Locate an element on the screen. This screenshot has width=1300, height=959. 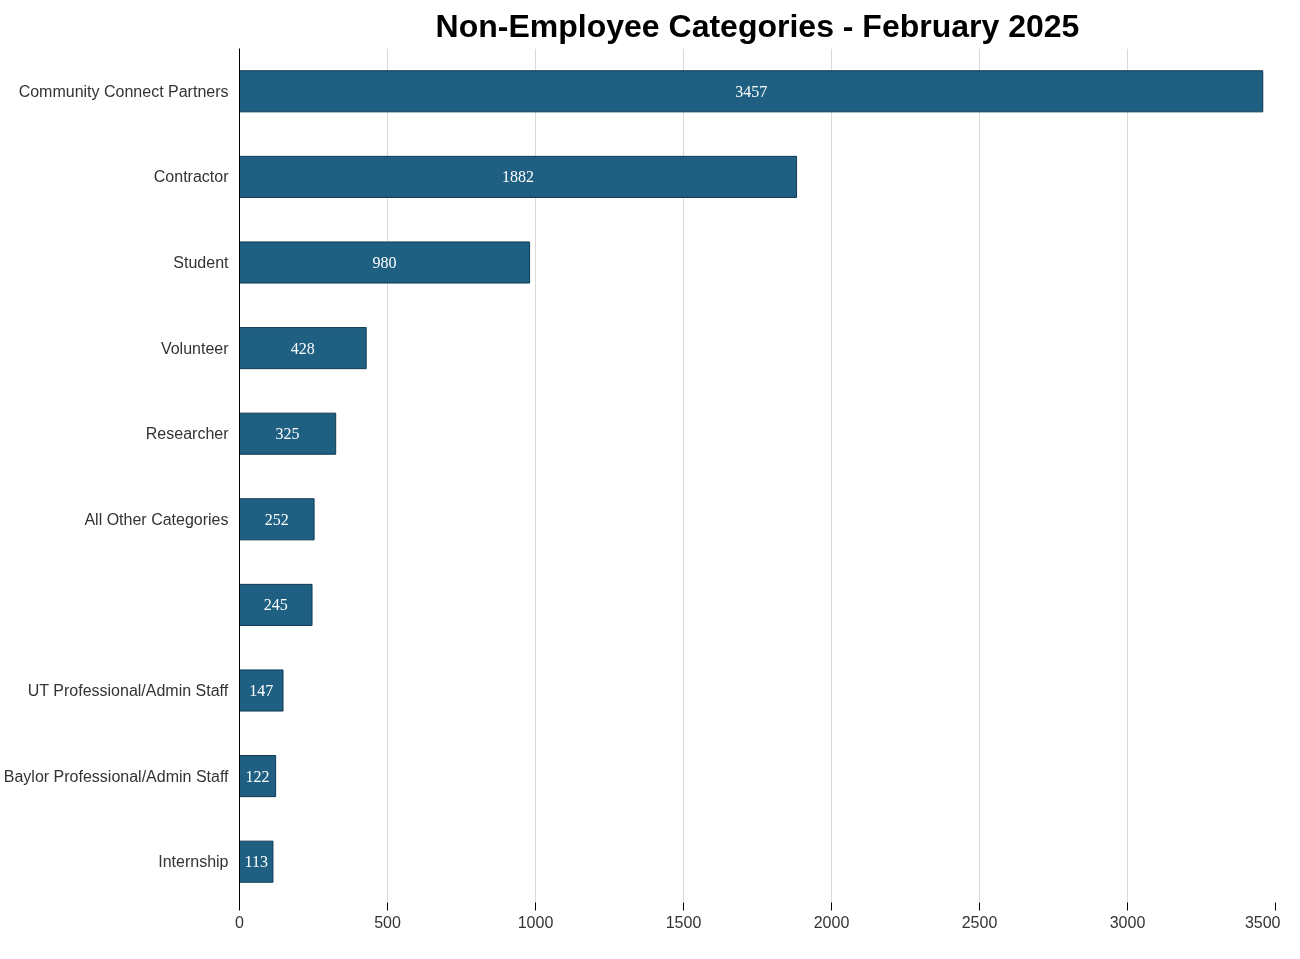
data-label: 428 is located at coordinates (302, 348).